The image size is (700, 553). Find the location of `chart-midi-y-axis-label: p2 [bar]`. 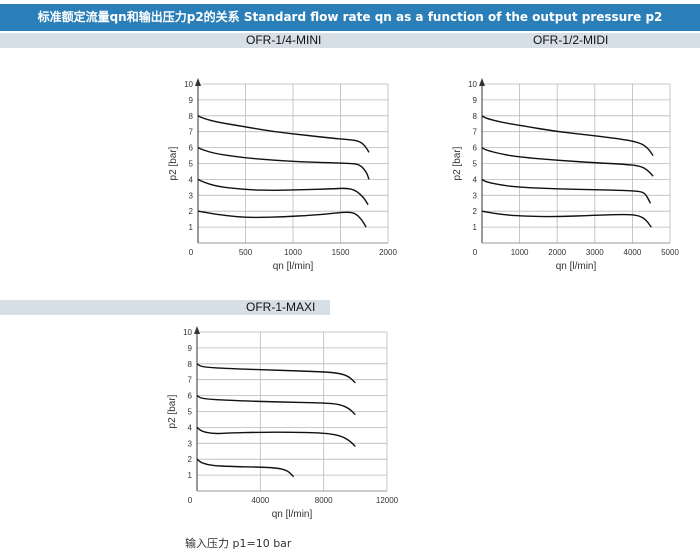

chart-midi-y-axis-label: p2 [bar] is located at coordinates (457, 163).